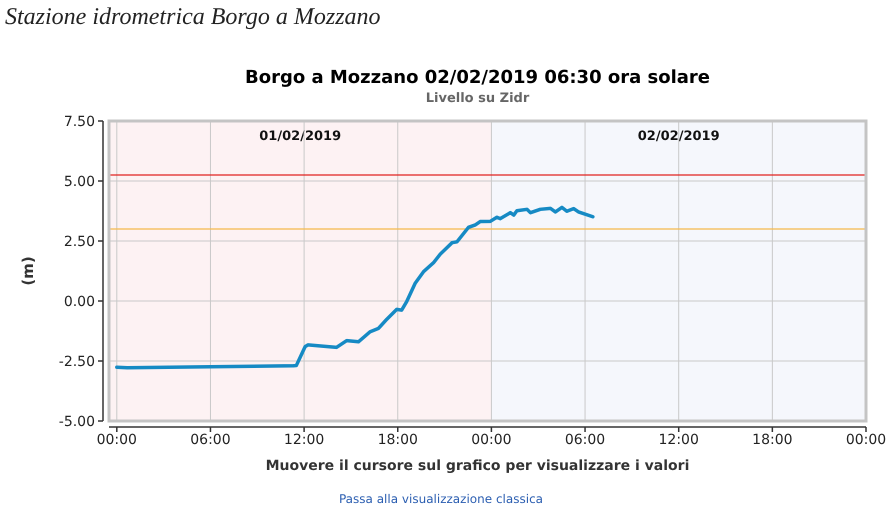 The height and width of the screenshot is (523, 889). What do you see at coordinates (477, 77) in the screenshot?
I see `chart-title: Borgo a Mozzano 02/02/2019 06:30 ora solare` at bounding box center [477, 77].